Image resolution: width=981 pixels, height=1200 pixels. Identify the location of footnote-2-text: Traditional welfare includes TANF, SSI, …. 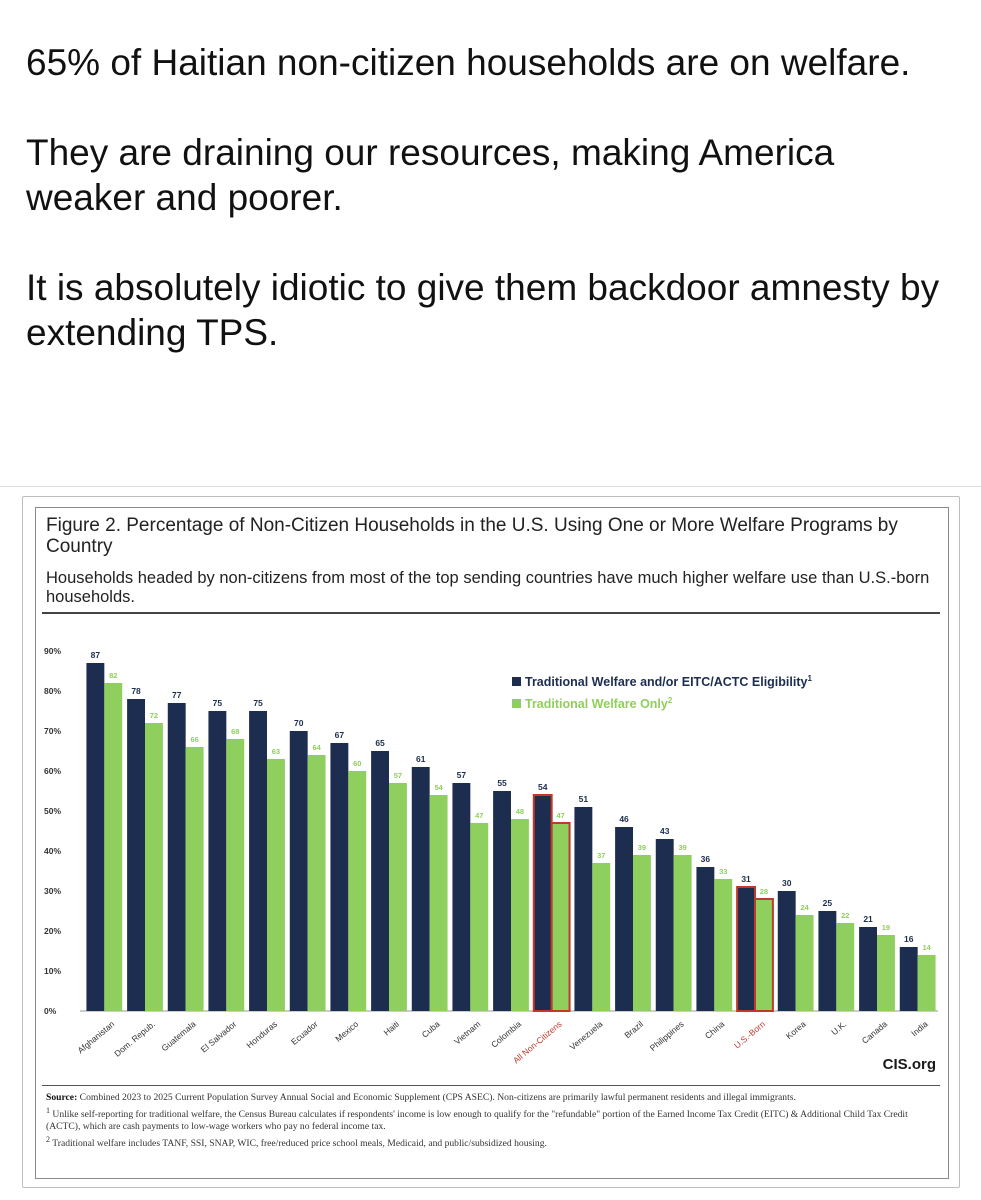
(299, 1143).